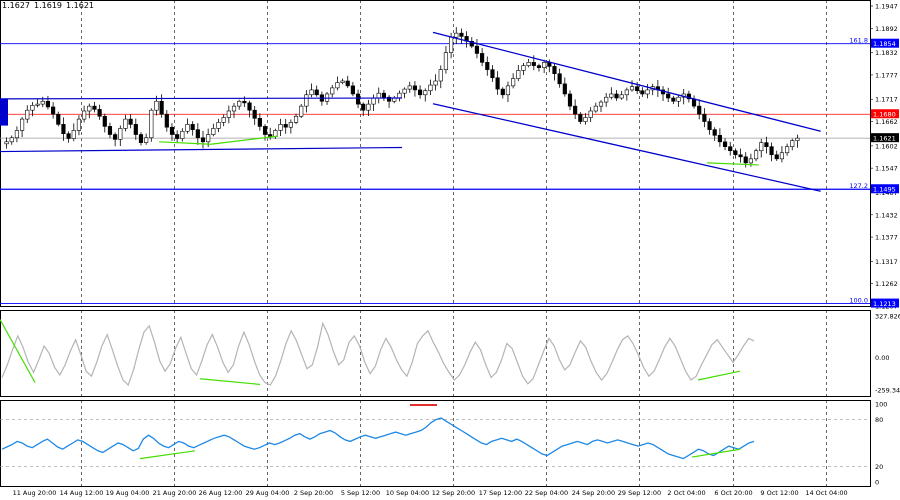  Describe the element at coordinates (82, 493) in the screenshot. I see `x-tick-label: 14 Aug 12:00` at that location.